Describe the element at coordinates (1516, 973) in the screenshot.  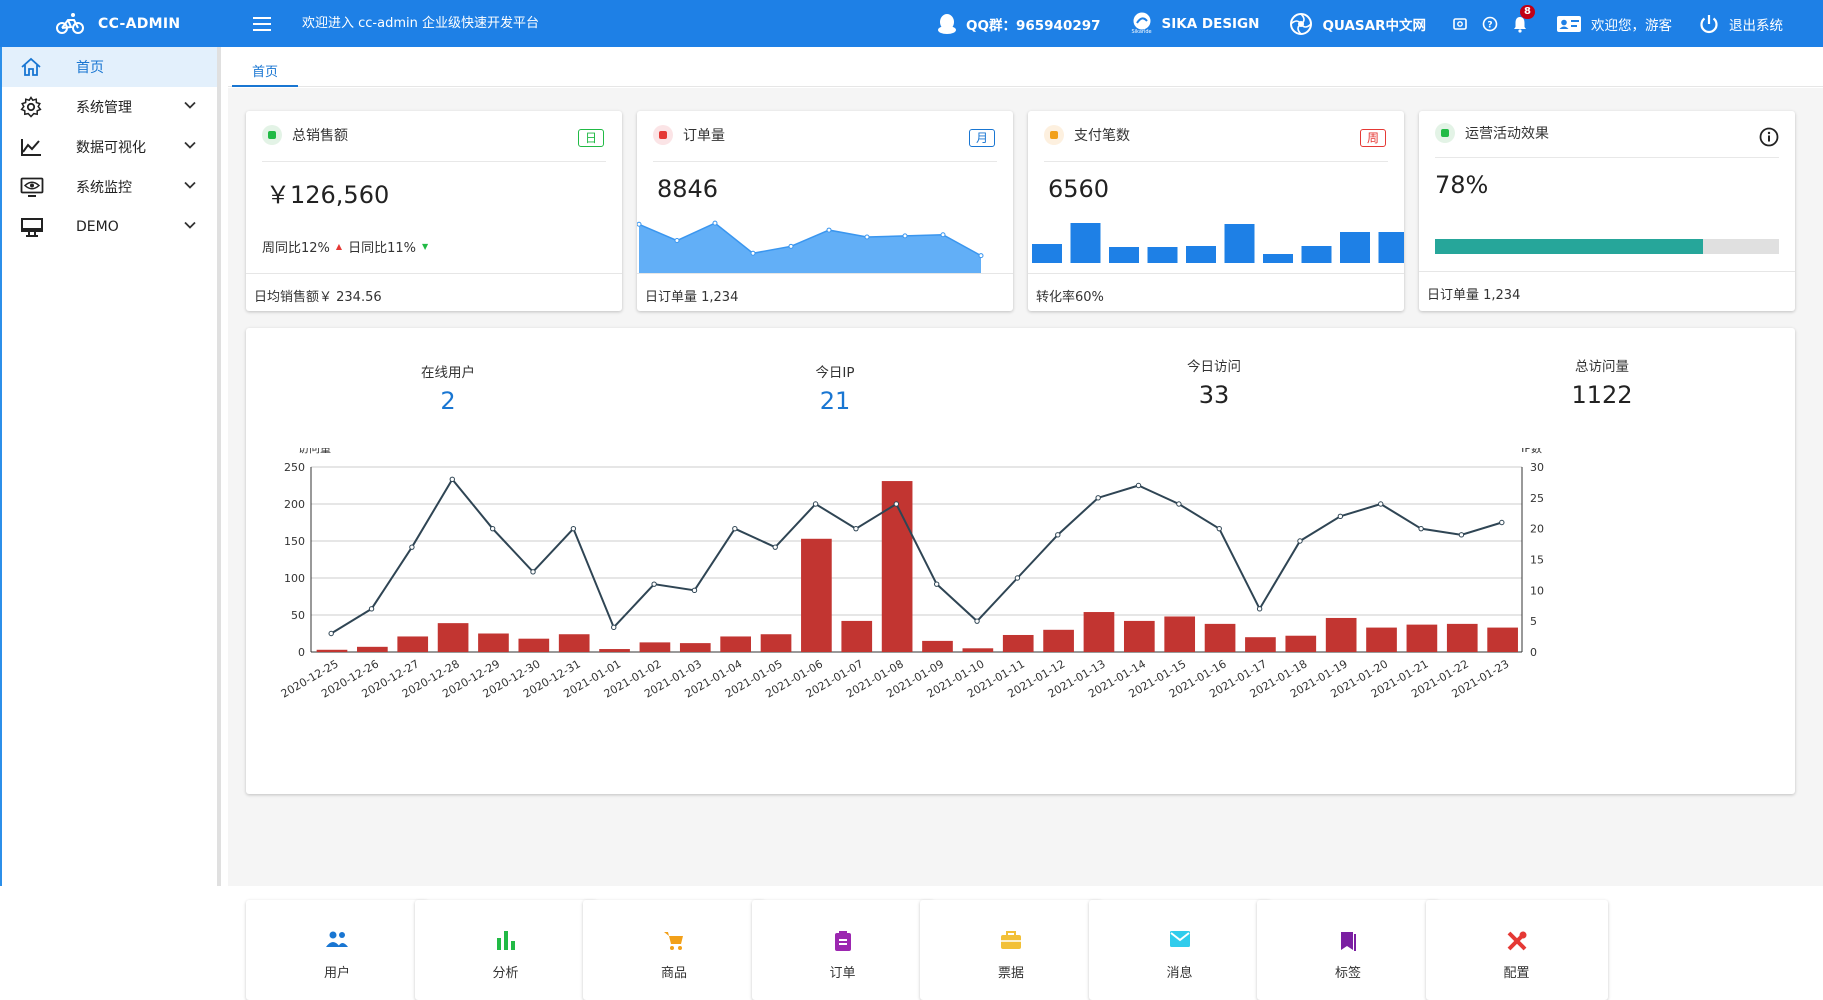
I see `quick-entry-label: 配置` at that location.